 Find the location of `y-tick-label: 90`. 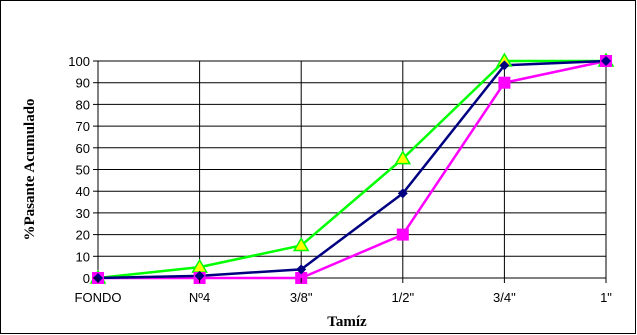

y-tick-label: 90 is located at coordinates (83, 83).